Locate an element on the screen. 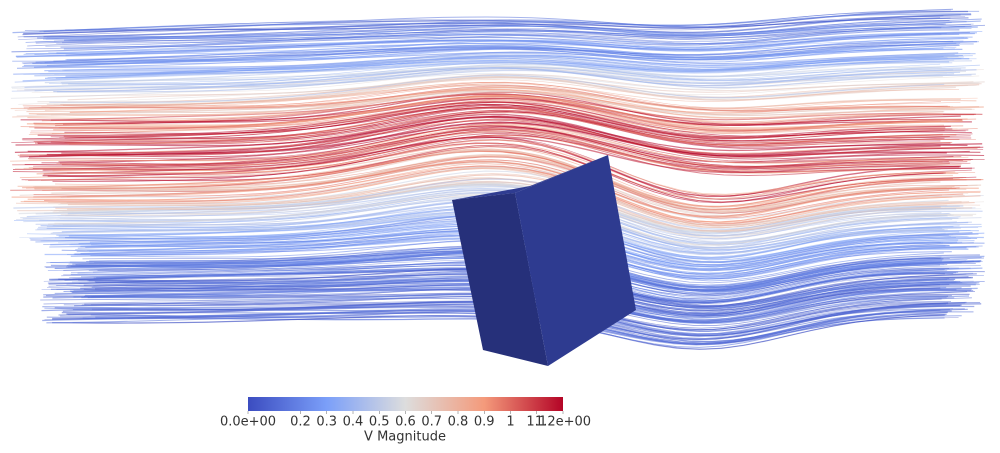  colorbar-tick-label: 1.2e+00 is located at coordinates (563, 422).